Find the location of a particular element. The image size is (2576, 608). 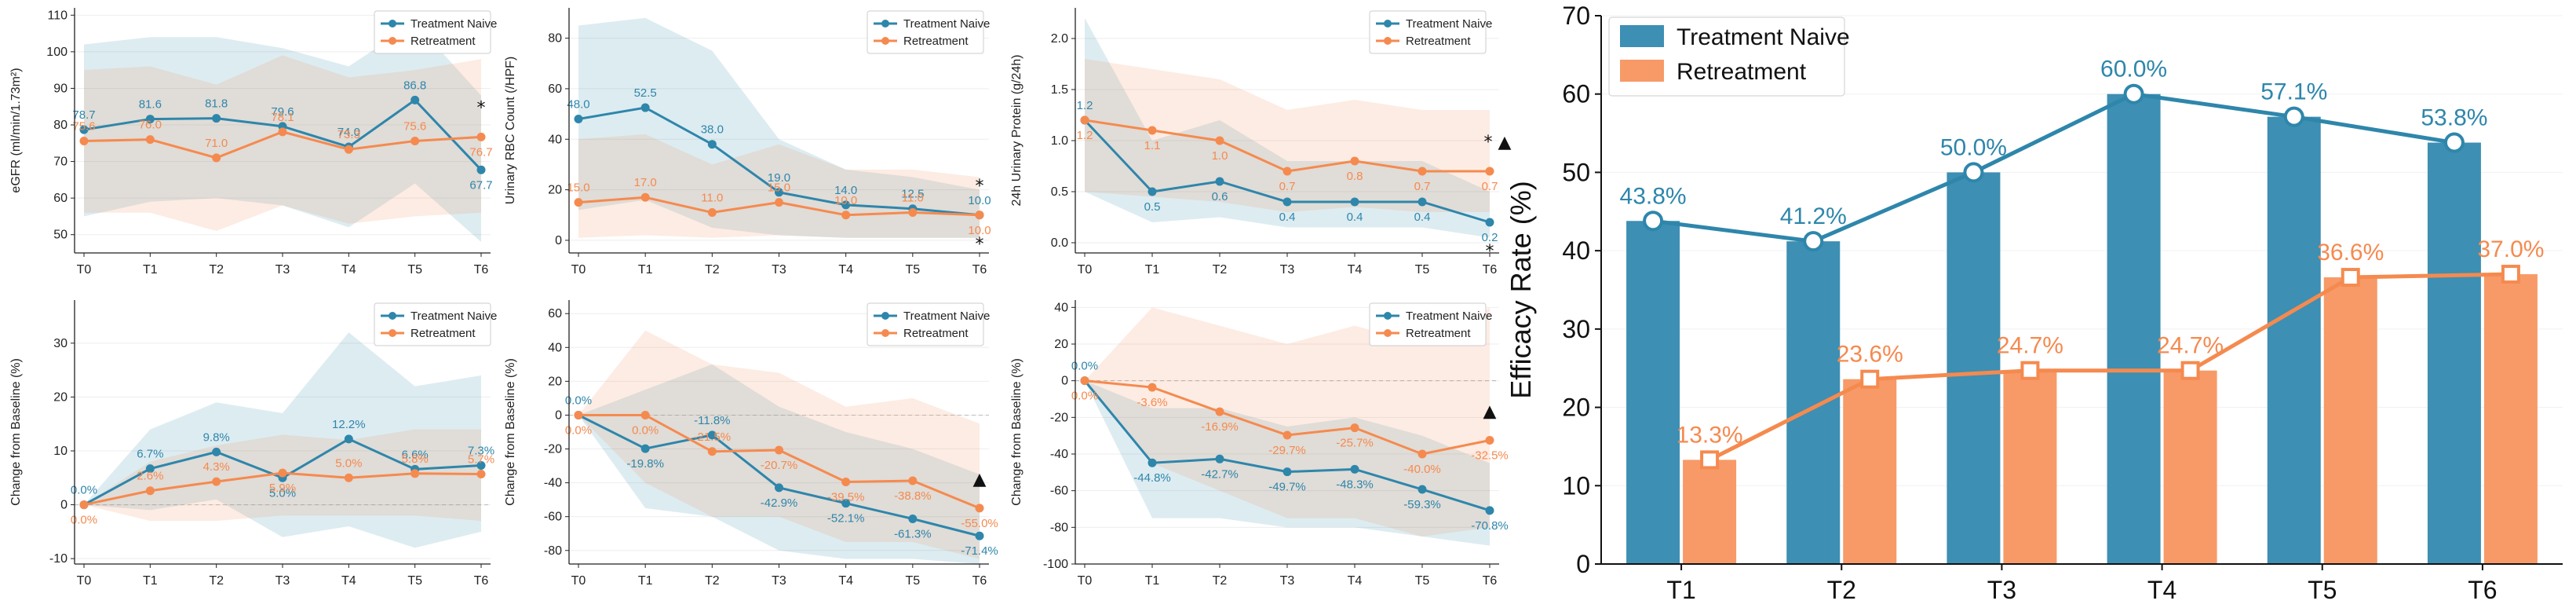

data-label: 5.8% is located at coordinates (416, 459).